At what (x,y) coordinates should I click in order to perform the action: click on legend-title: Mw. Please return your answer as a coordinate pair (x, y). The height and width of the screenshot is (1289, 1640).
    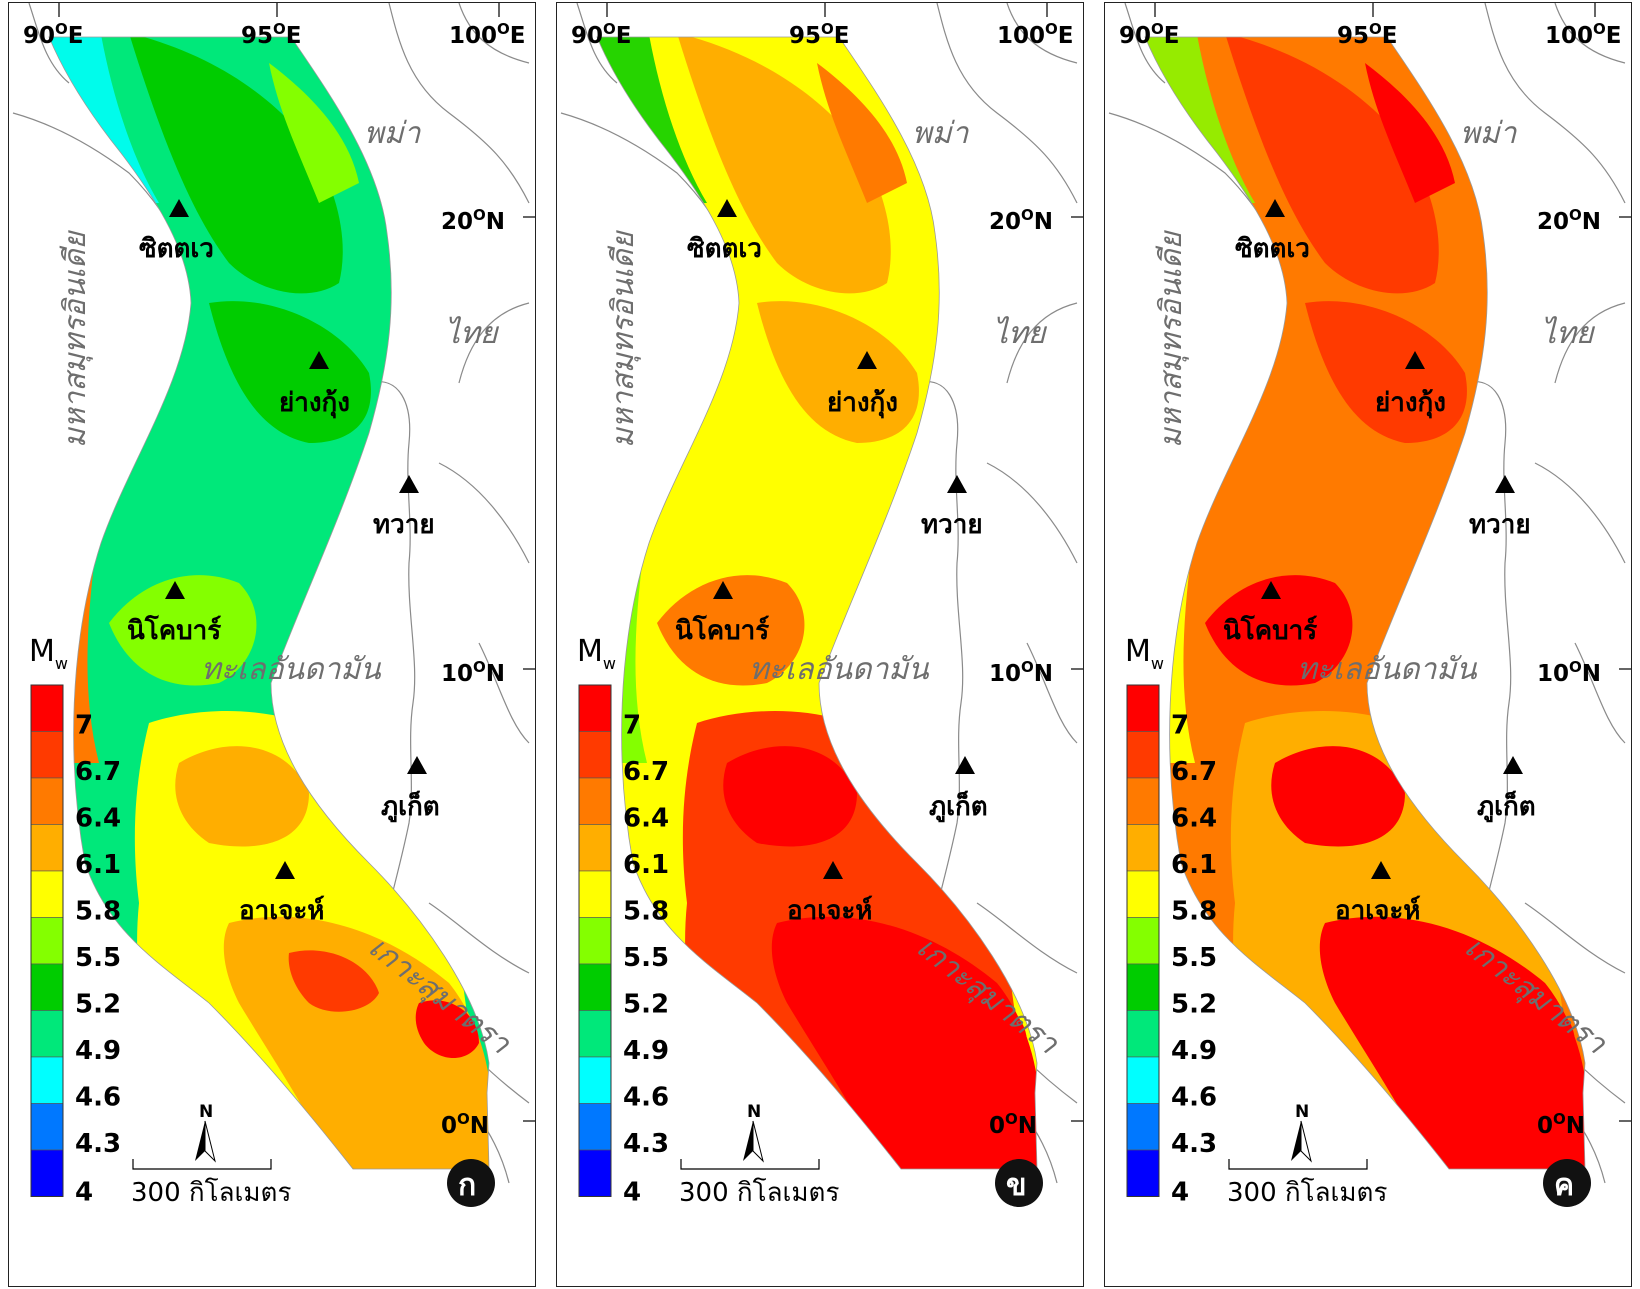
    Looking at the image, I should click on (48, 653).